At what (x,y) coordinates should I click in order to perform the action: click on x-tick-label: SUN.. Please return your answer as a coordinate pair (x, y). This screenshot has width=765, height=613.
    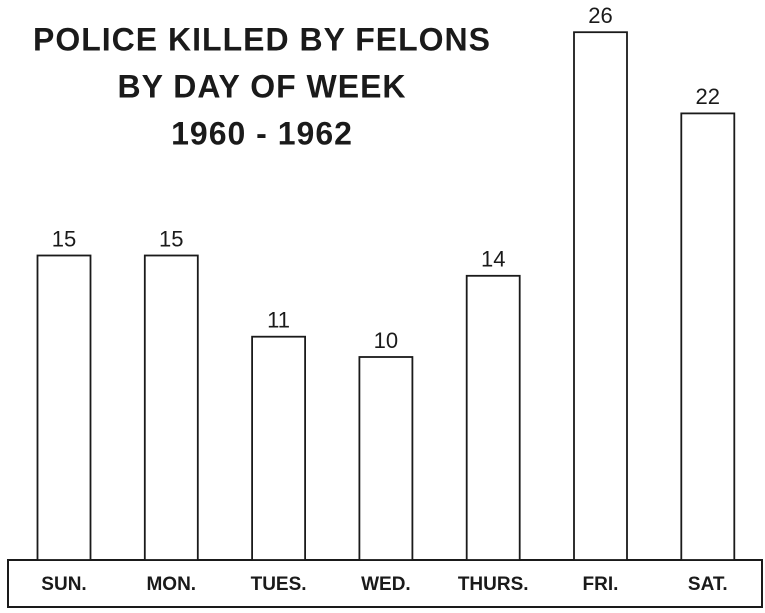
    Looking at the image, I should click on (63, 584).